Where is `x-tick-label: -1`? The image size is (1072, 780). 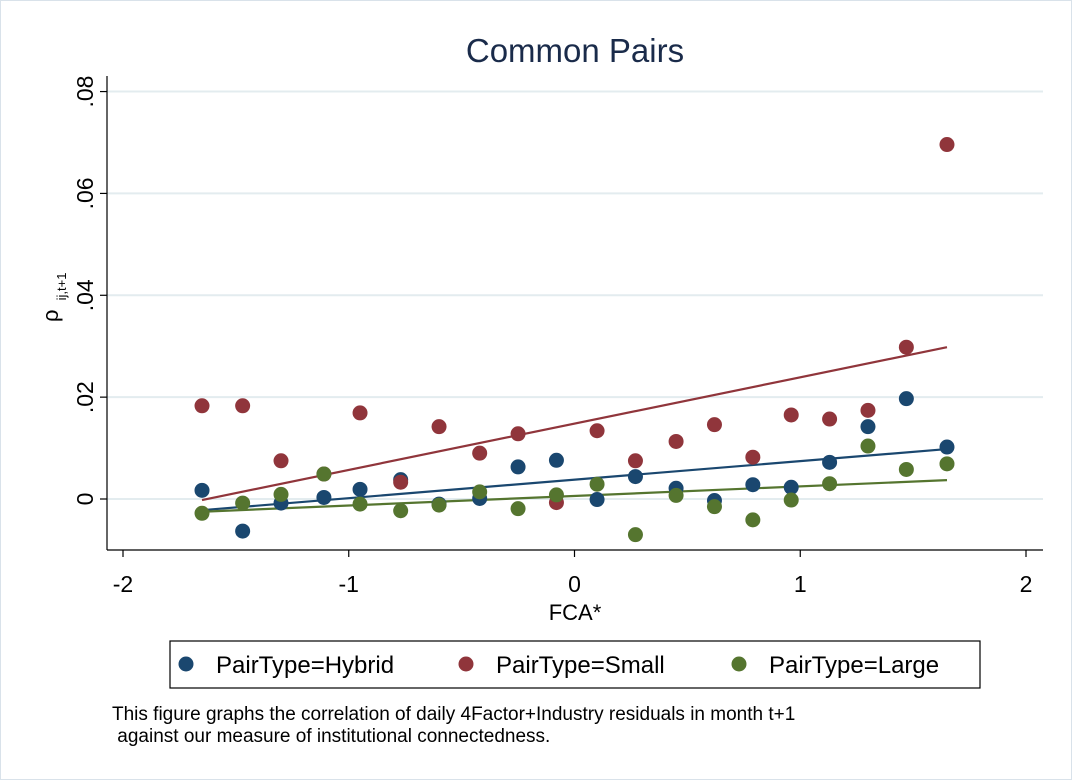 x-tick-label: -1 is located at coordinates (349, 584).